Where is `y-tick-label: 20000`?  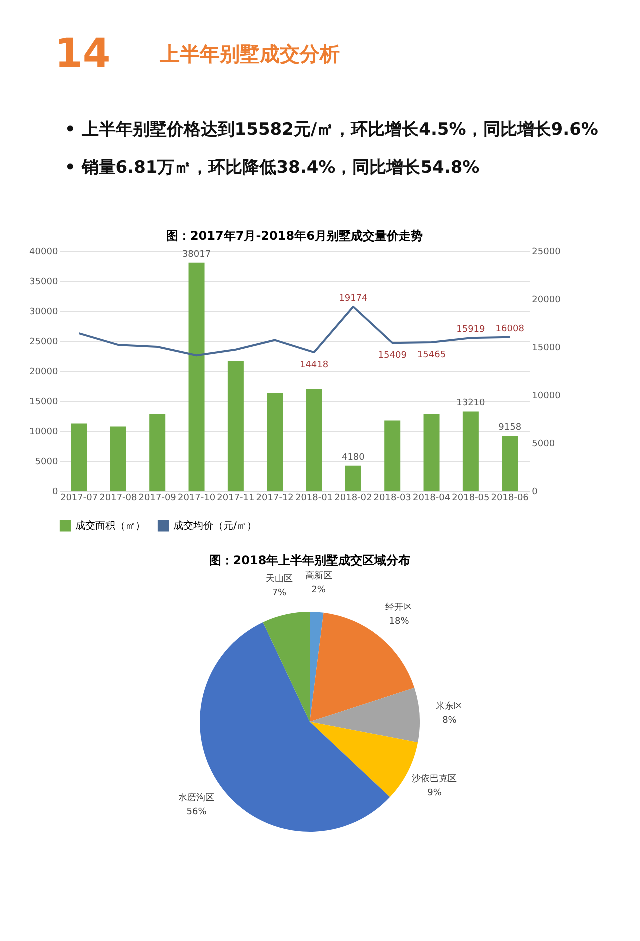
y-tick-label: 20000 is located at coordinates (44, 373).